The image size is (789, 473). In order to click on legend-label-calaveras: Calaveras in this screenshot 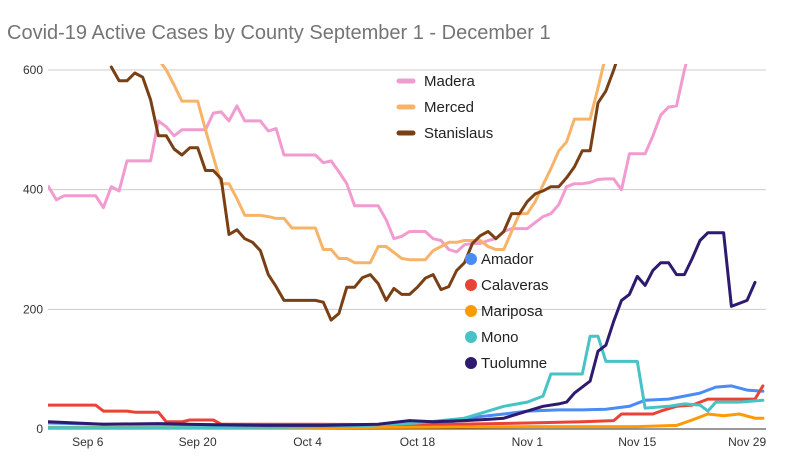, I will do `click(515, 285)`.